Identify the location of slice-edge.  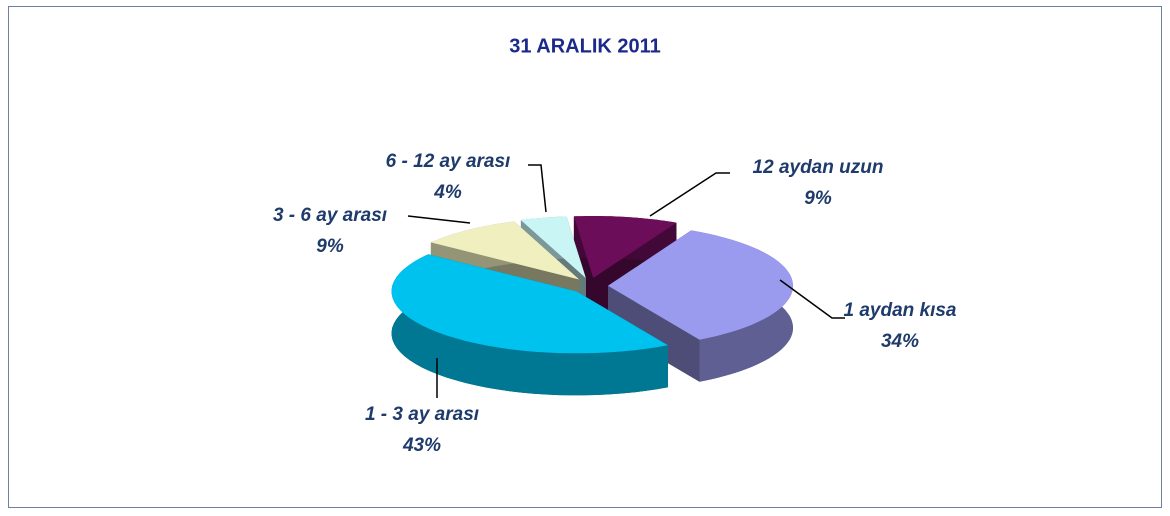
(653, 333).